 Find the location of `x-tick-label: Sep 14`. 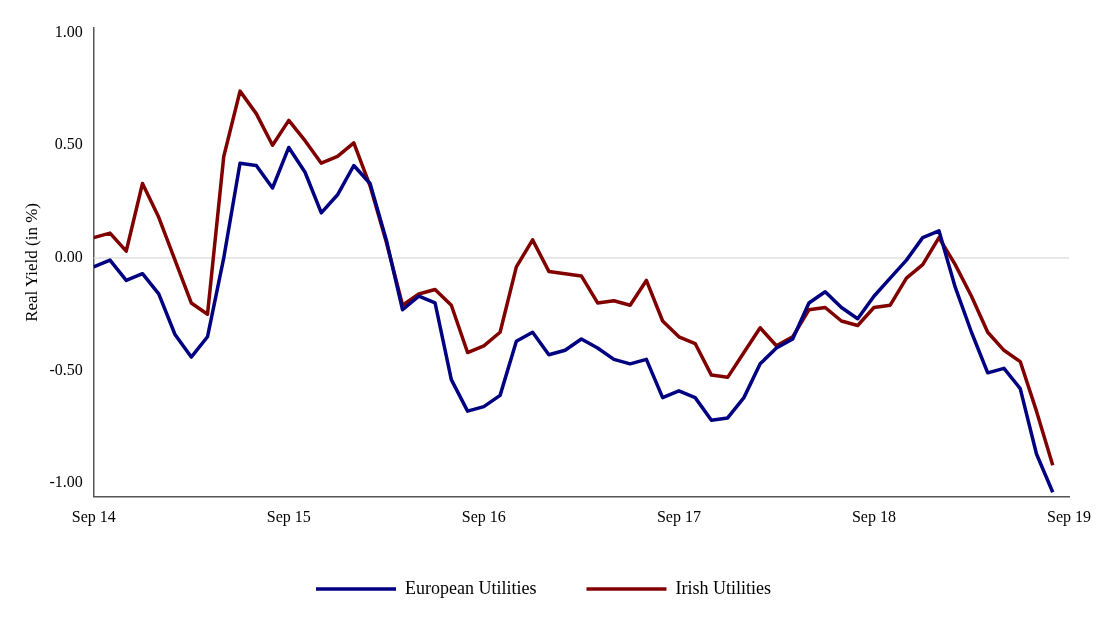

x-tick-label: Sep 14 is located at coordinates (93, 516).